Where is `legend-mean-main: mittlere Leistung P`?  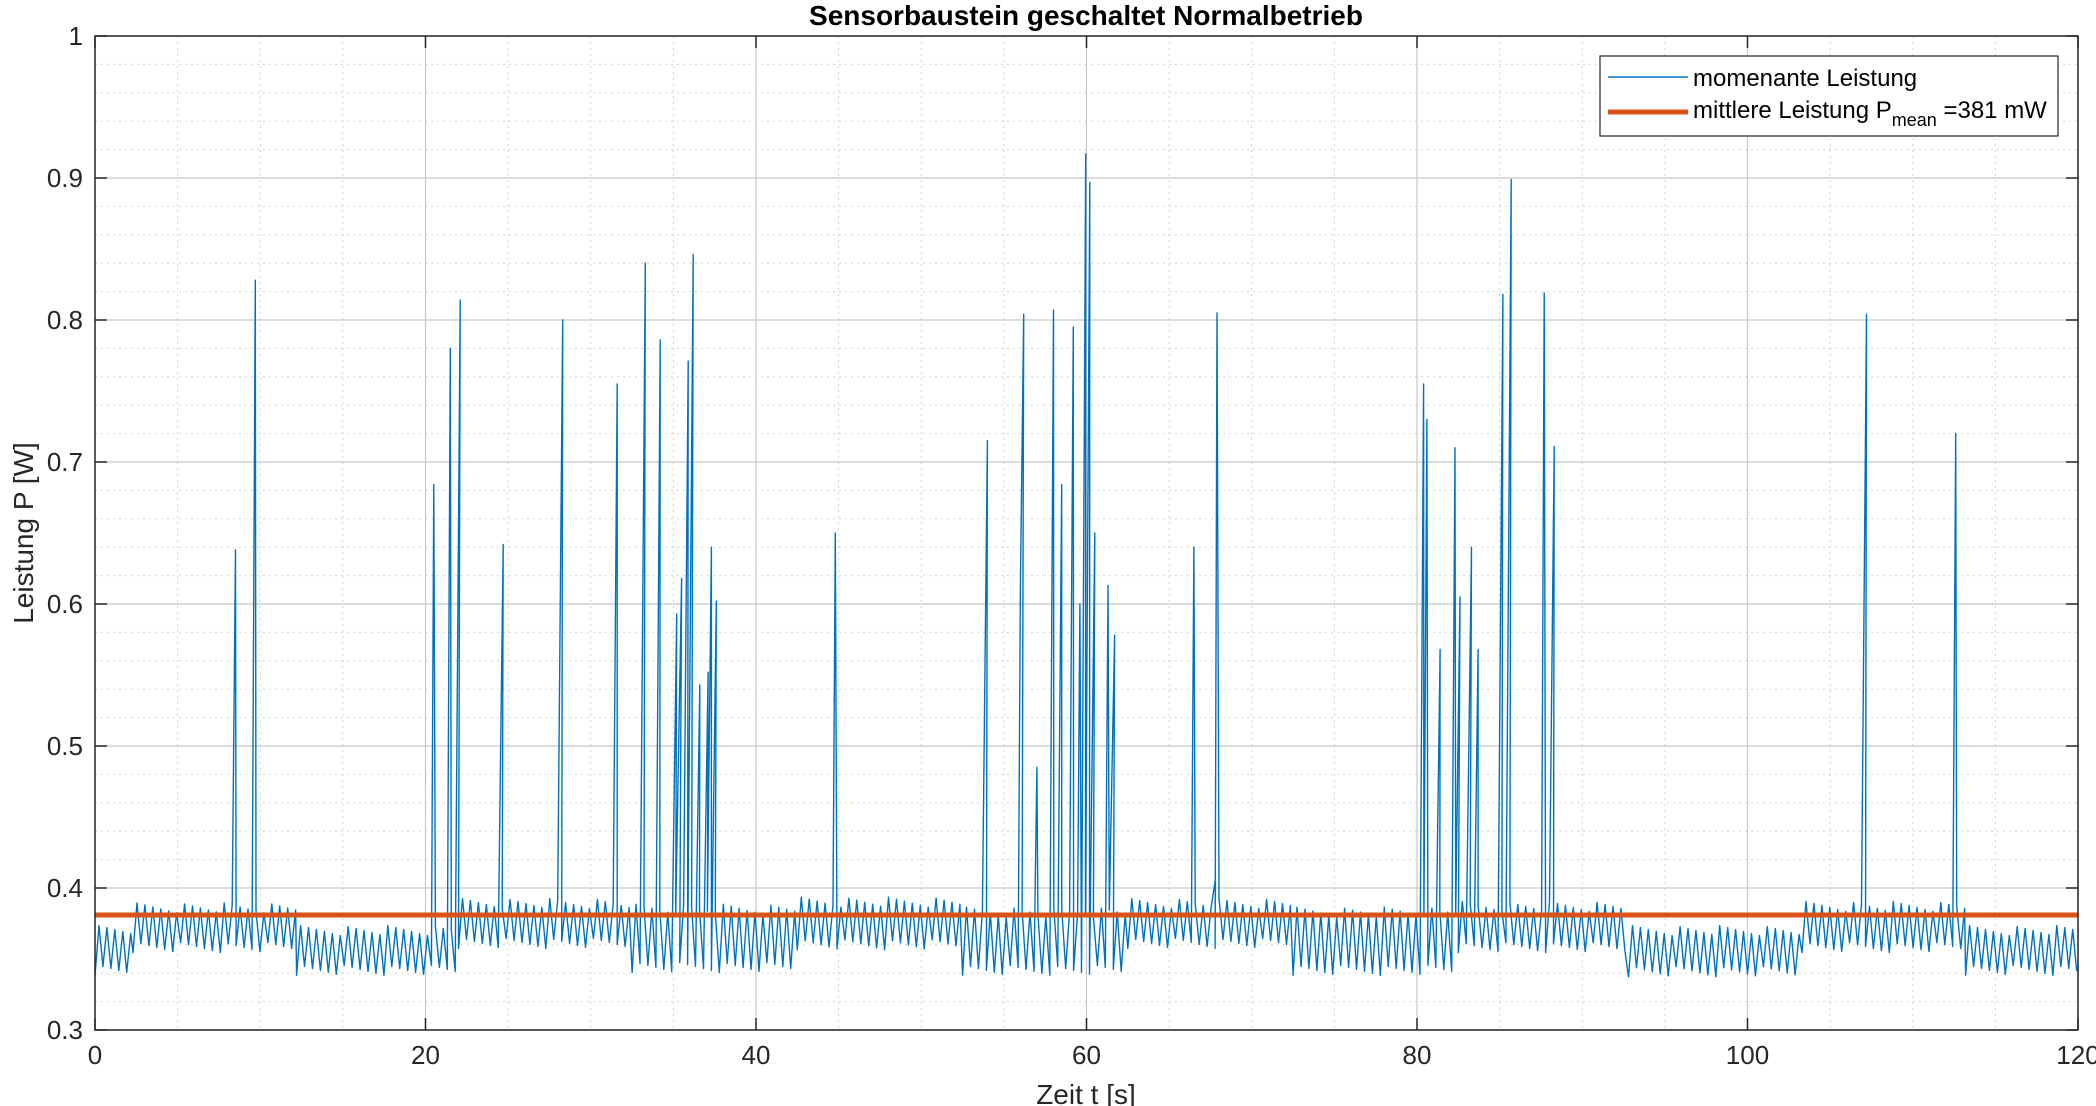 legend-mean-main: mittlere Leistung P is located at coordinates (1792, 110).